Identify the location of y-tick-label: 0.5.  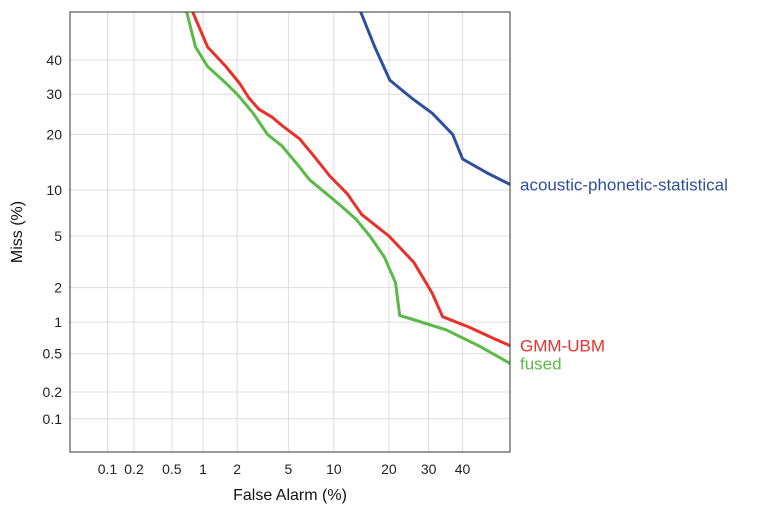
(53, 354).